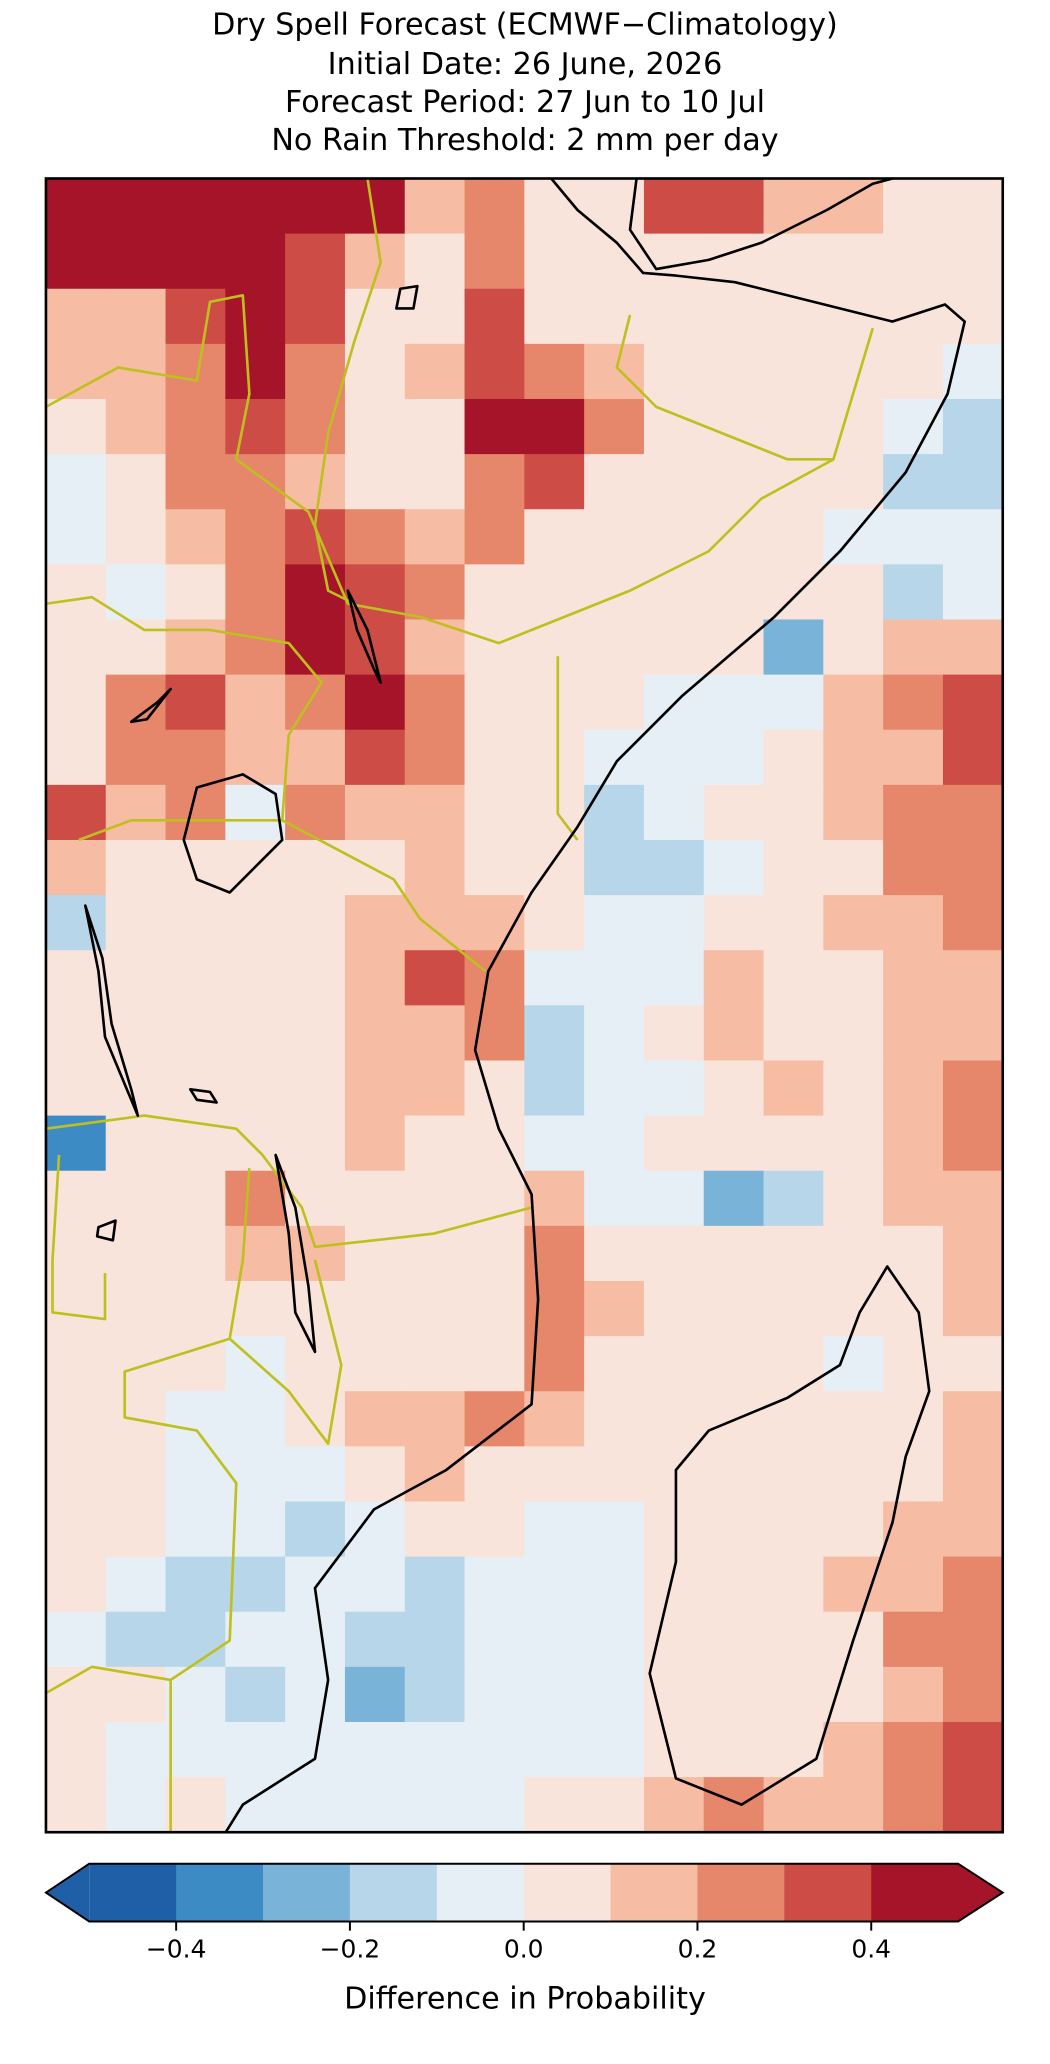 This screenshot has height=2064, width=1050. I want to click on lake-turkana, so click(364, 636).